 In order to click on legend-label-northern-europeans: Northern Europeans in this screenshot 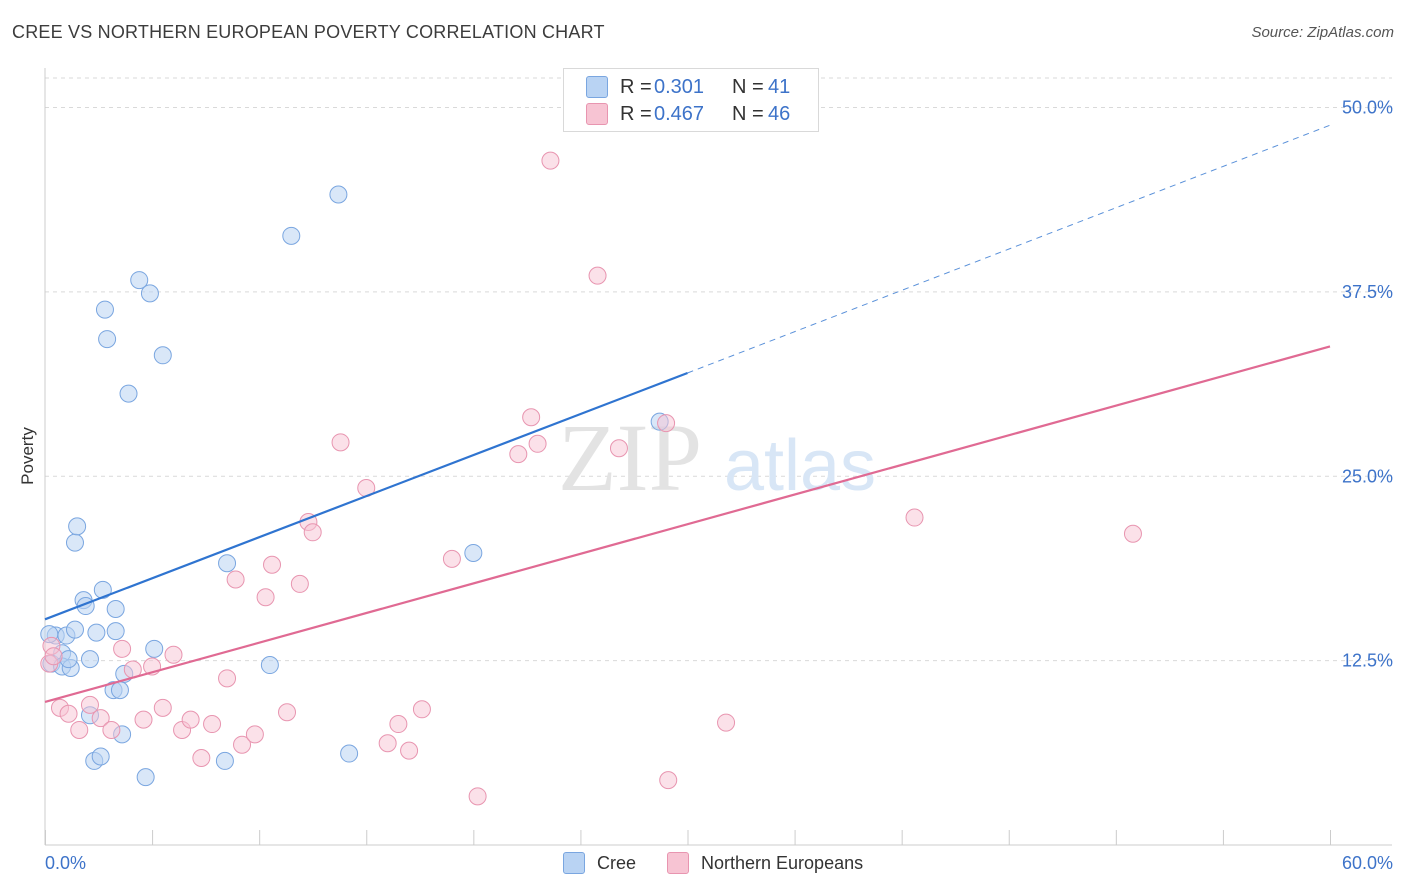, I will do `click(782, 862)`.